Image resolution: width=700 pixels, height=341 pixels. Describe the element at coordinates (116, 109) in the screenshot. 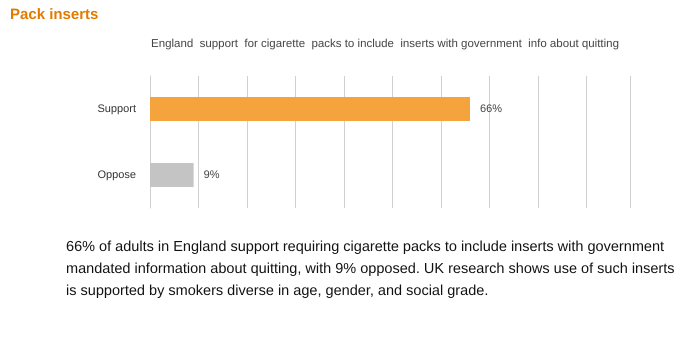

I see `y-tick-label: Support` at that location.